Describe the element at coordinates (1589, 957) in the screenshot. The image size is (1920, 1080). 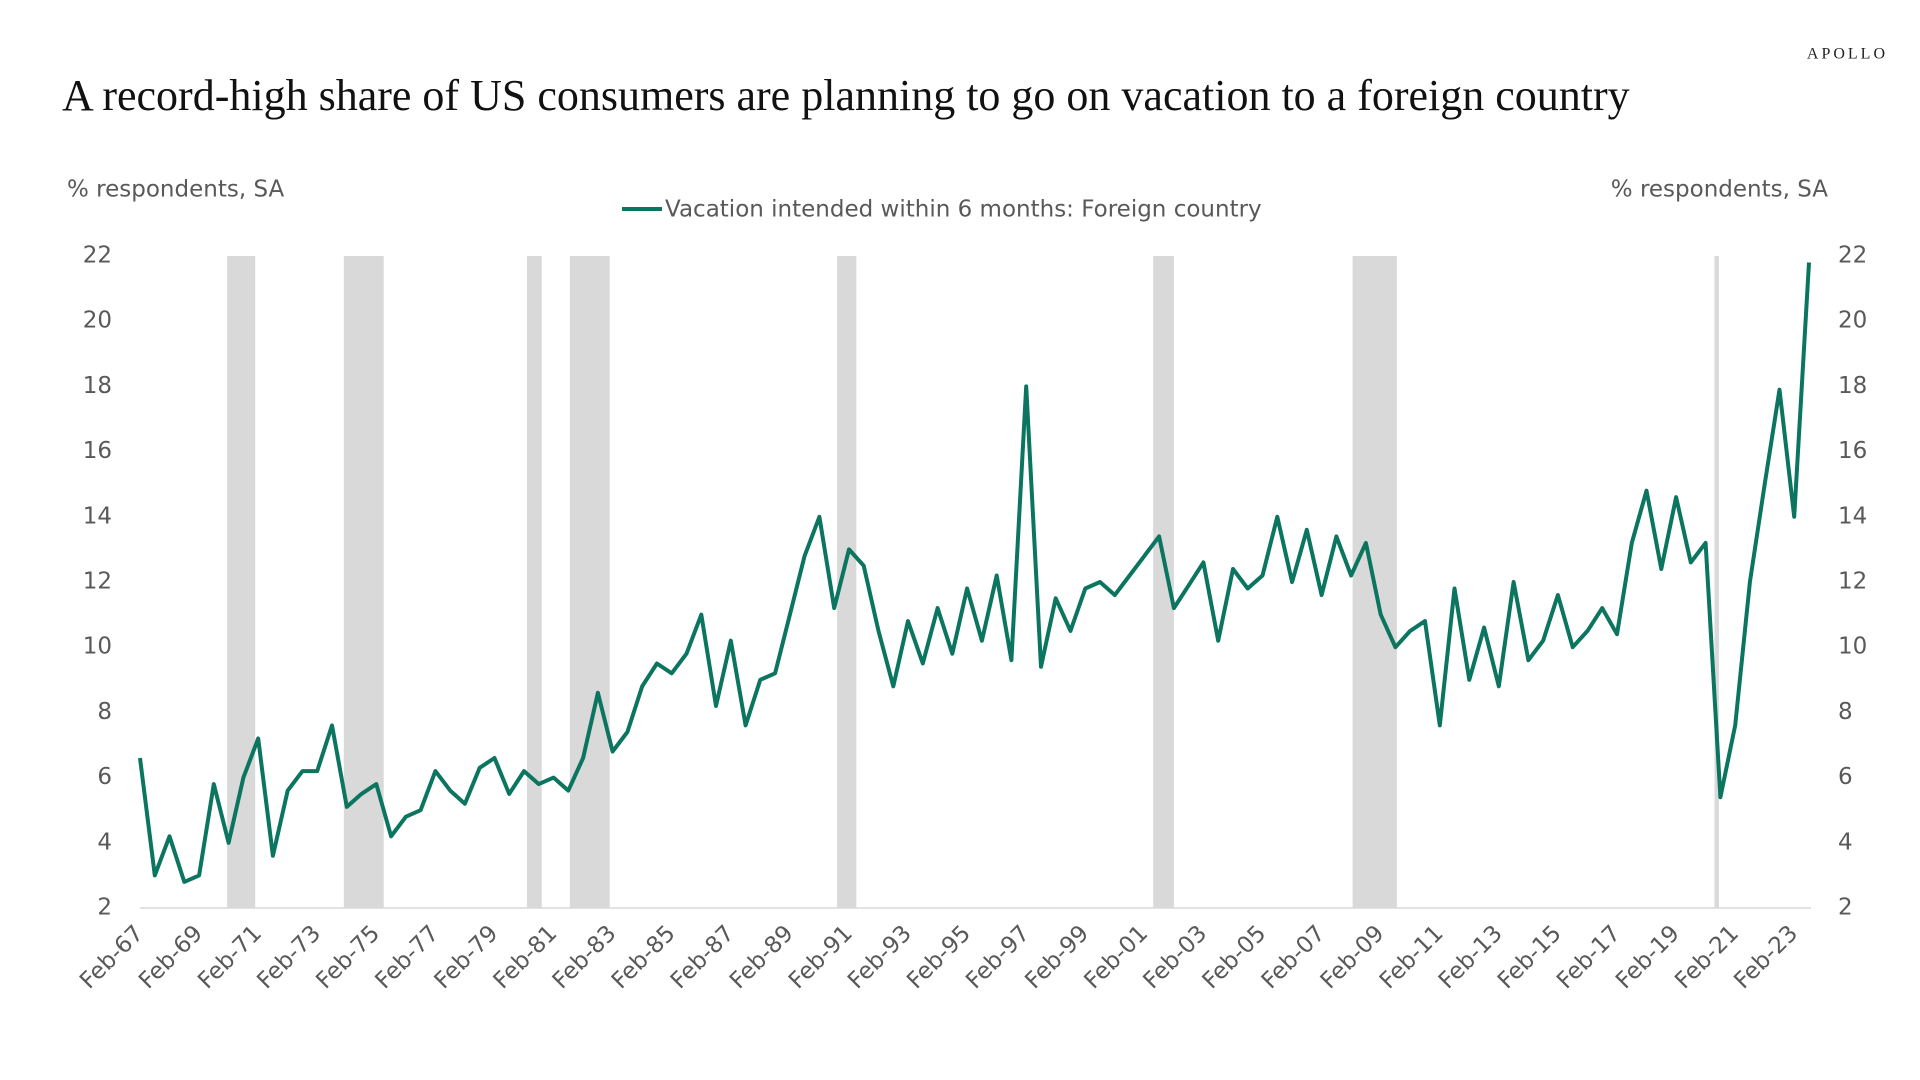
I see `x-tick-label: Feb-17` at that location.